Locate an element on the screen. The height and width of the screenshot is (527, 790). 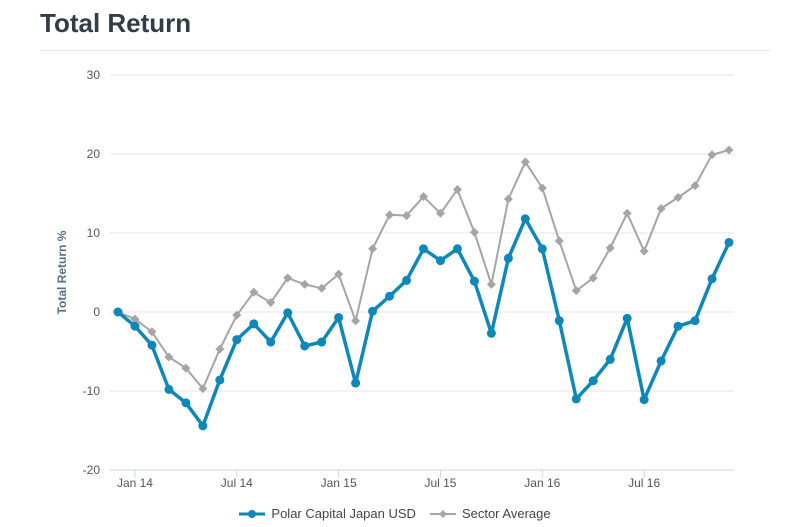
legend: Polar Capital Japan USD Sector Average is located at coordinates (395, 513).